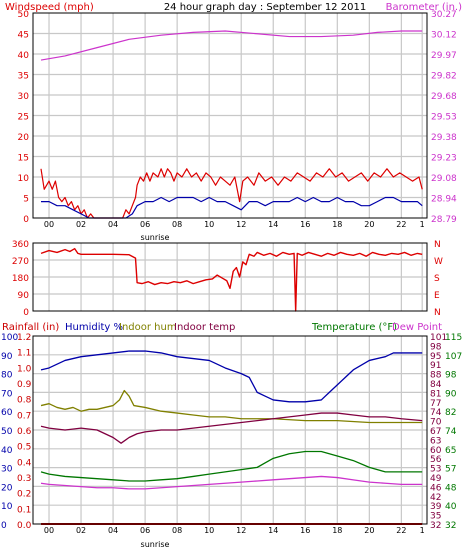 This screenshot has width=465, height=560. I want to click on y-tick-label-barometer: 29.53, so click(444, 118).